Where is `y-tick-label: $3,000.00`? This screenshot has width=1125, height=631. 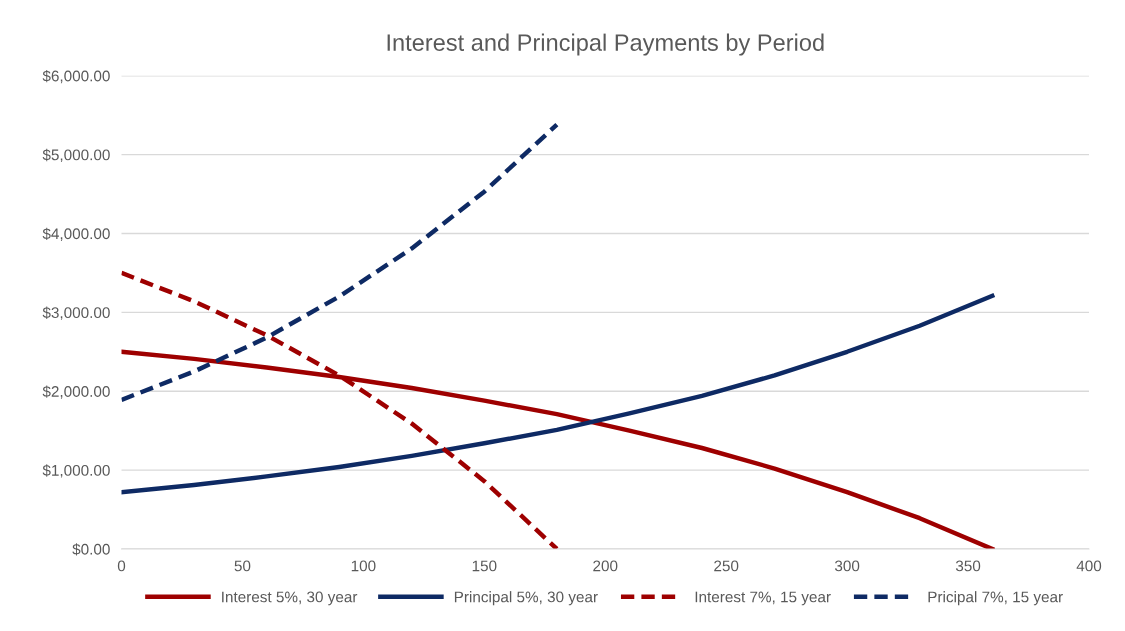 y-tick-label: $3,000.00 is located at coordinates (76, 313).